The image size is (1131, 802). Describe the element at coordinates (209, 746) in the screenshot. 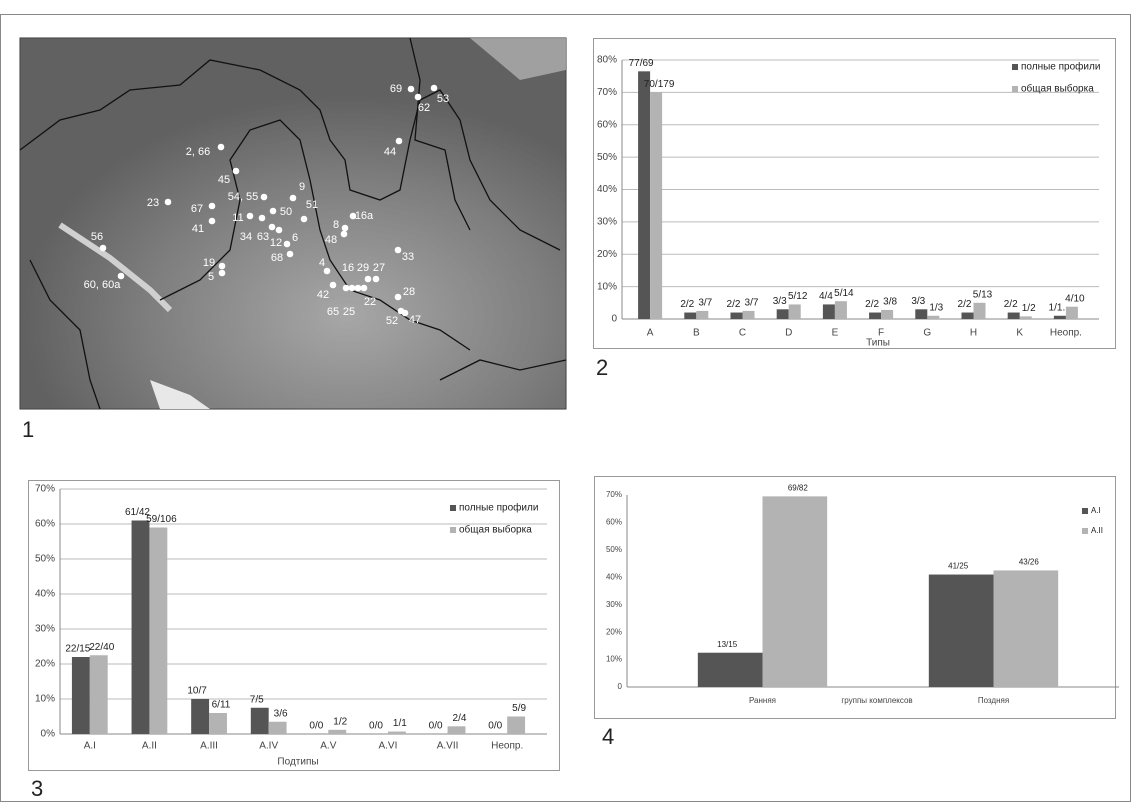

I see `x-tick-label: A.III` at that location.